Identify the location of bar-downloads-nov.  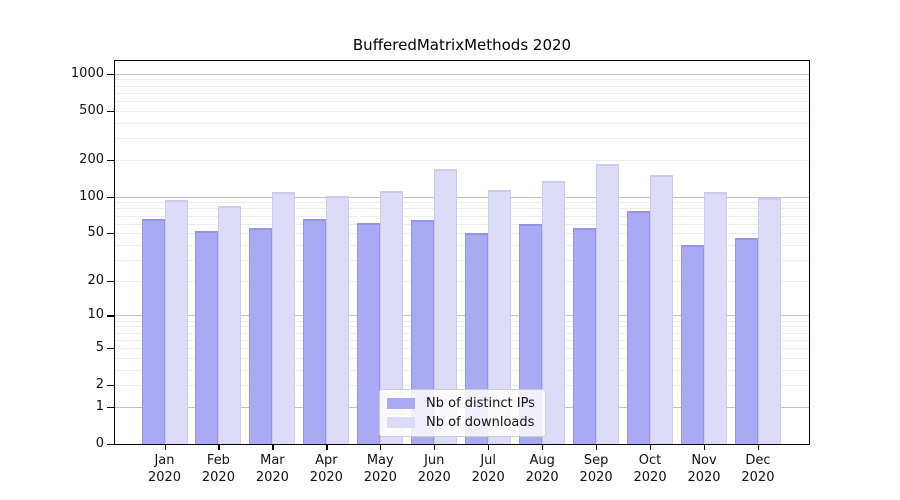
(715, 317).